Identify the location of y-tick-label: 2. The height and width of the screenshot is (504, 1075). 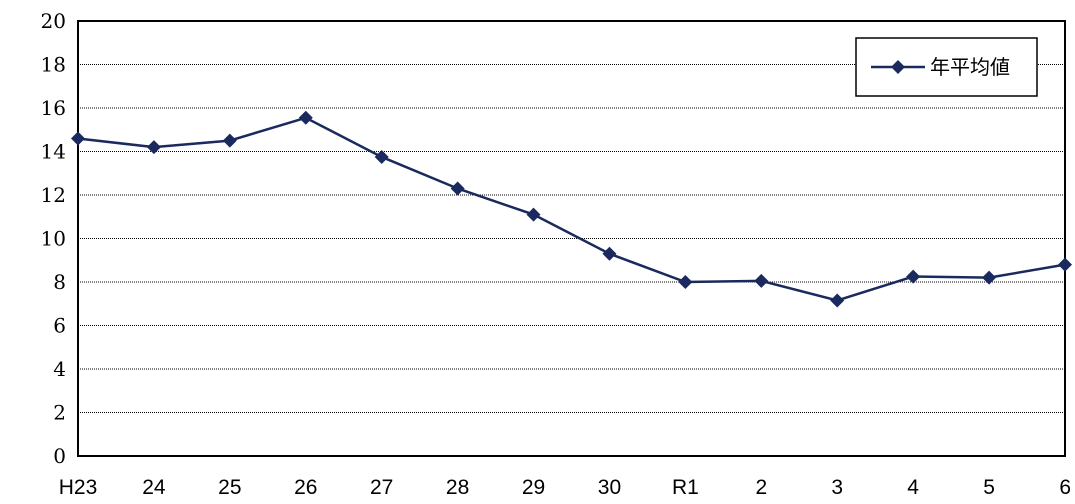
(59, 413).